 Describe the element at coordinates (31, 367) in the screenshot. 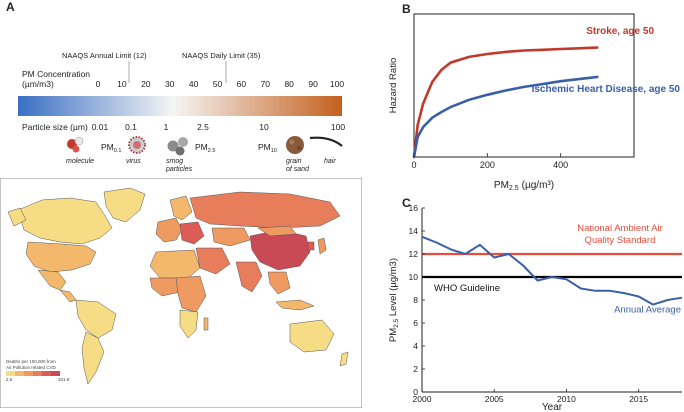

I see `map-legend-title-line2: Air Pollution related CVD` at that location.